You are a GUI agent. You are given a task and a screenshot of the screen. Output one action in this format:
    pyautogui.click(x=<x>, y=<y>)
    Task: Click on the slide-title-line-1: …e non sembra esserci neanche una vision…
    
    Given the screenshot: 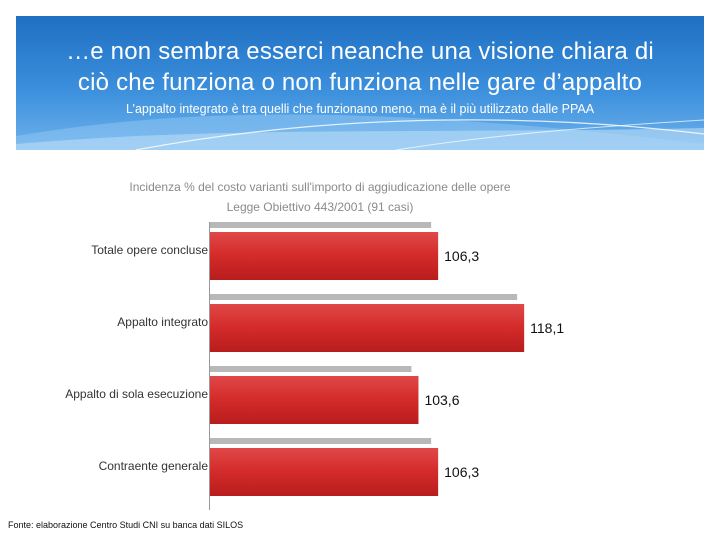 What is the action you would take?
    pyautogui.click(x=360, y=51)
    